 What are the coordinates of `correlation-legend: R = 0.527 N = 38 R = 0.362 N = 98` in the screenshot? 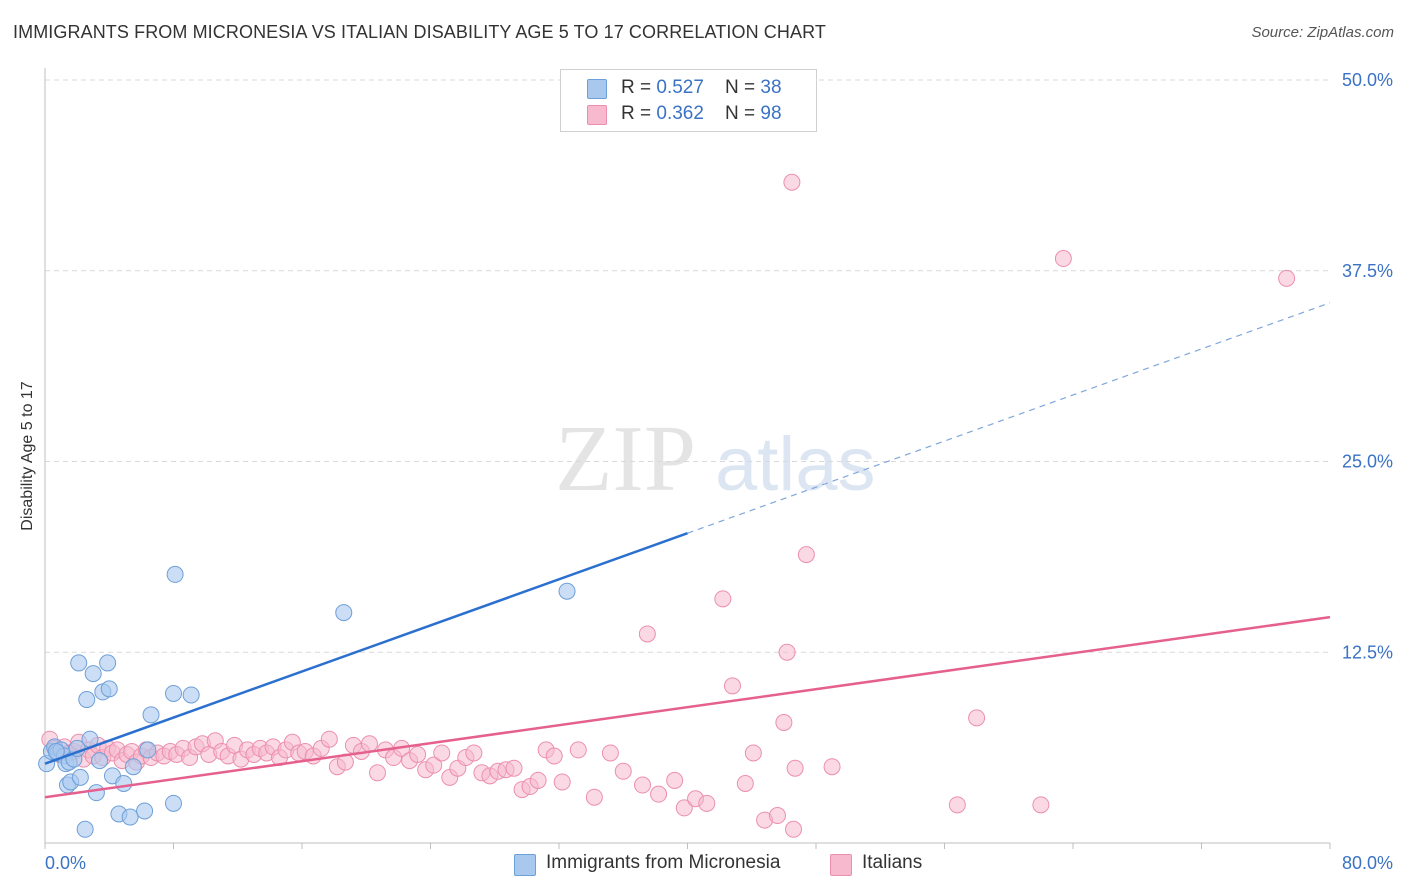 It's located at (688, 100).